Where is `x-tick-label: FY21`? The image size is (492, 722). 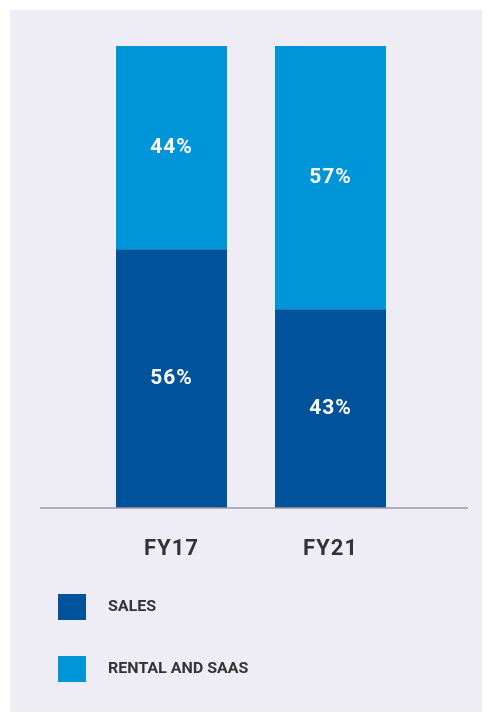 x-tick-label: FY21 is located at coordinates (330, 548).